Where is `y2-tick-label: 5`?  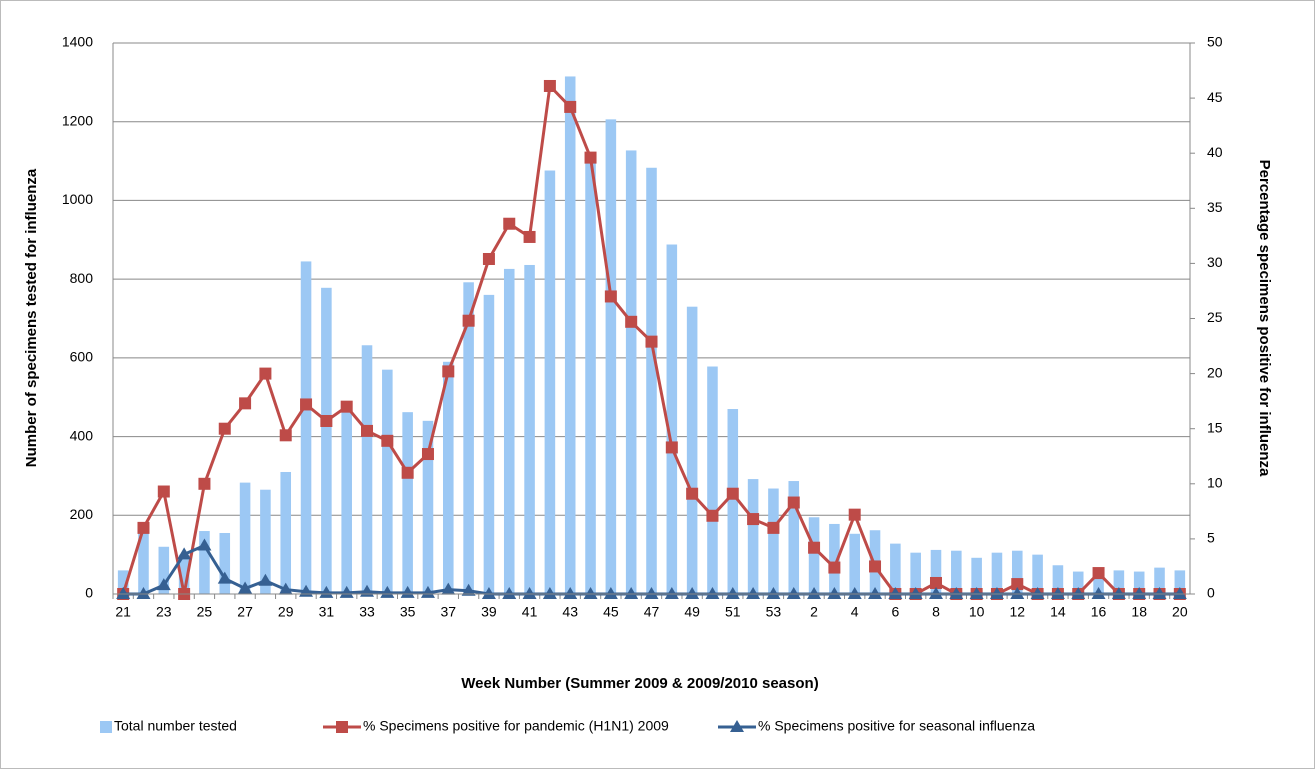 y2-tick-label: 5 is located at coordinates (1211, 538).